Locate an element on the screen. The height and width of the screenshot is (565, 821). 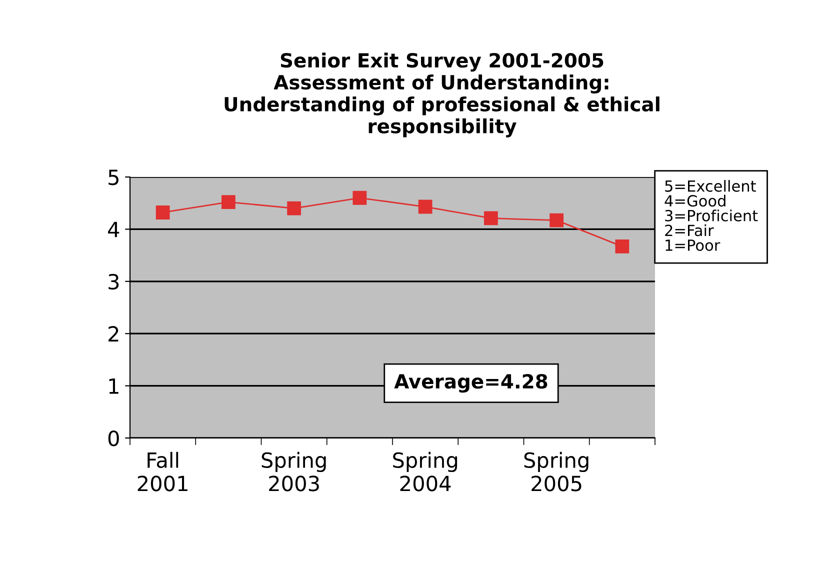
y-tick-label: 4 is located at coordinates (114, 230).